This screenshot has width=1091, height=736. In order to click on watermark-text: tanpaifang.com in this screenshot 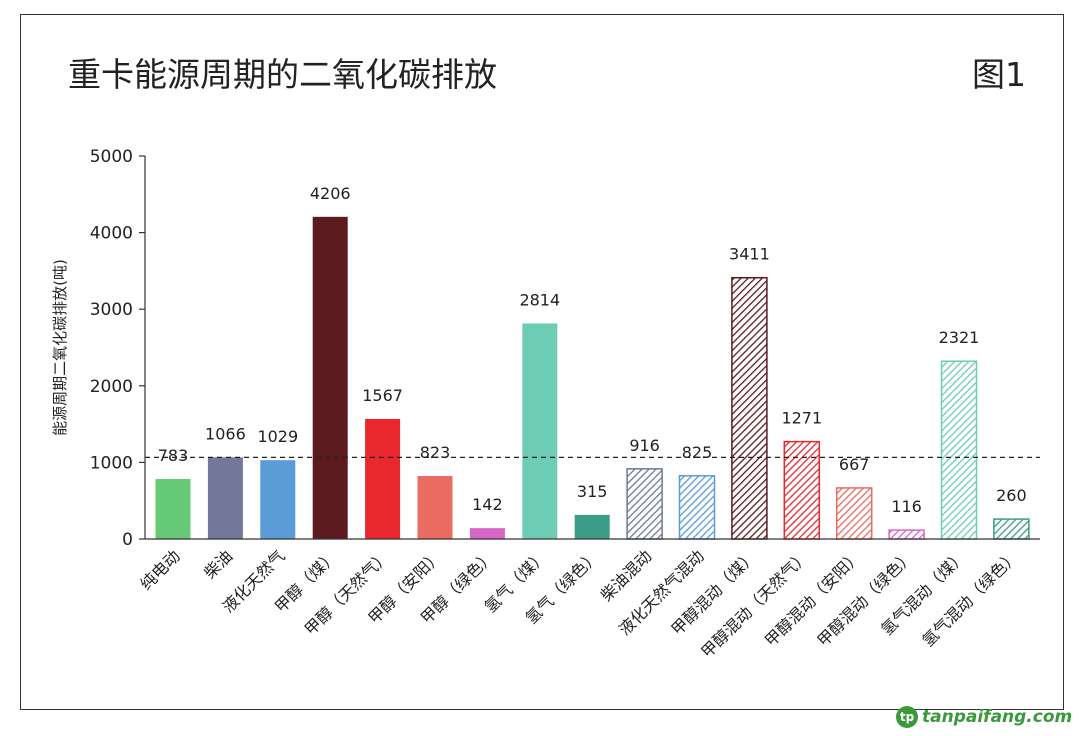, I will do `click(997, 717)`.